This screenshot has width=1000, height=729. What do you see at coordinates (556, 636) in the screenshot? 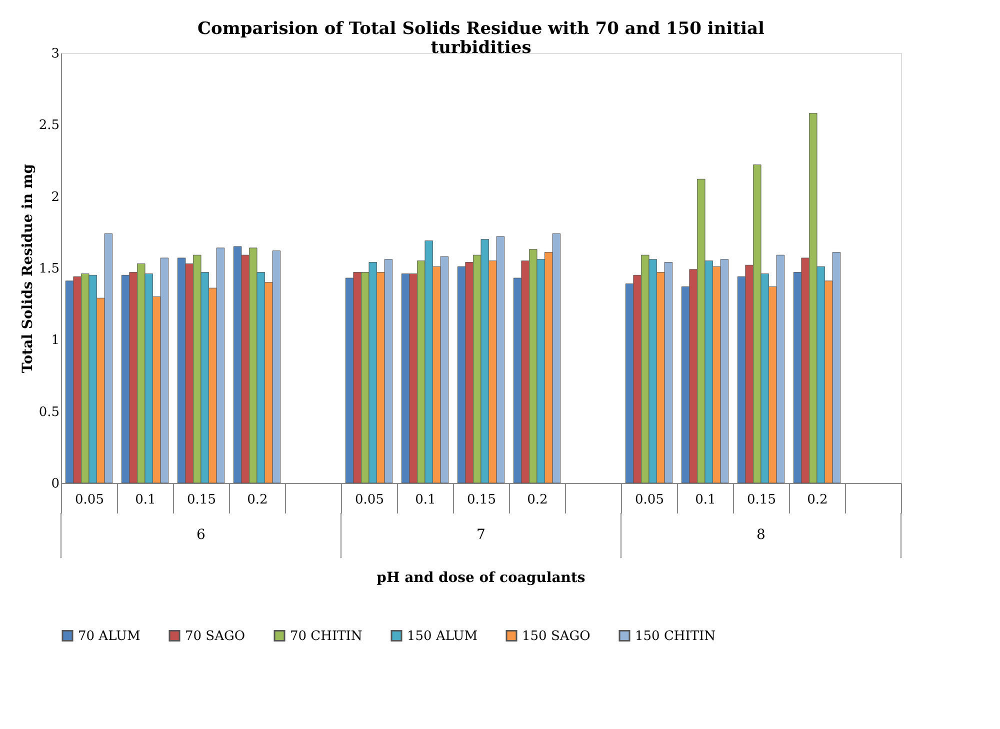
I see `legend-label: 150 SAGO` at bounding box center [556, 636].